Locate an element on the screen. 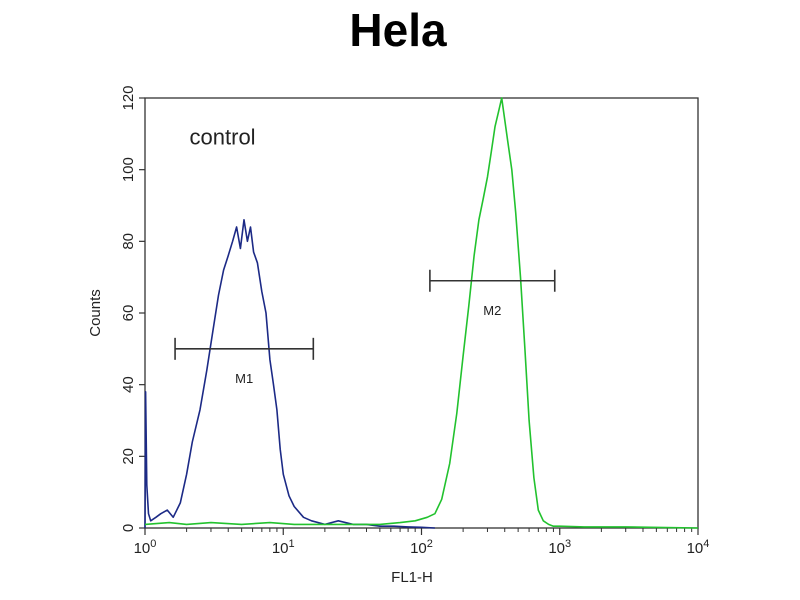 The width and height of the screenshot is (800, 600). x-tick-exponent: 0 is located at coordinates (153, 544).